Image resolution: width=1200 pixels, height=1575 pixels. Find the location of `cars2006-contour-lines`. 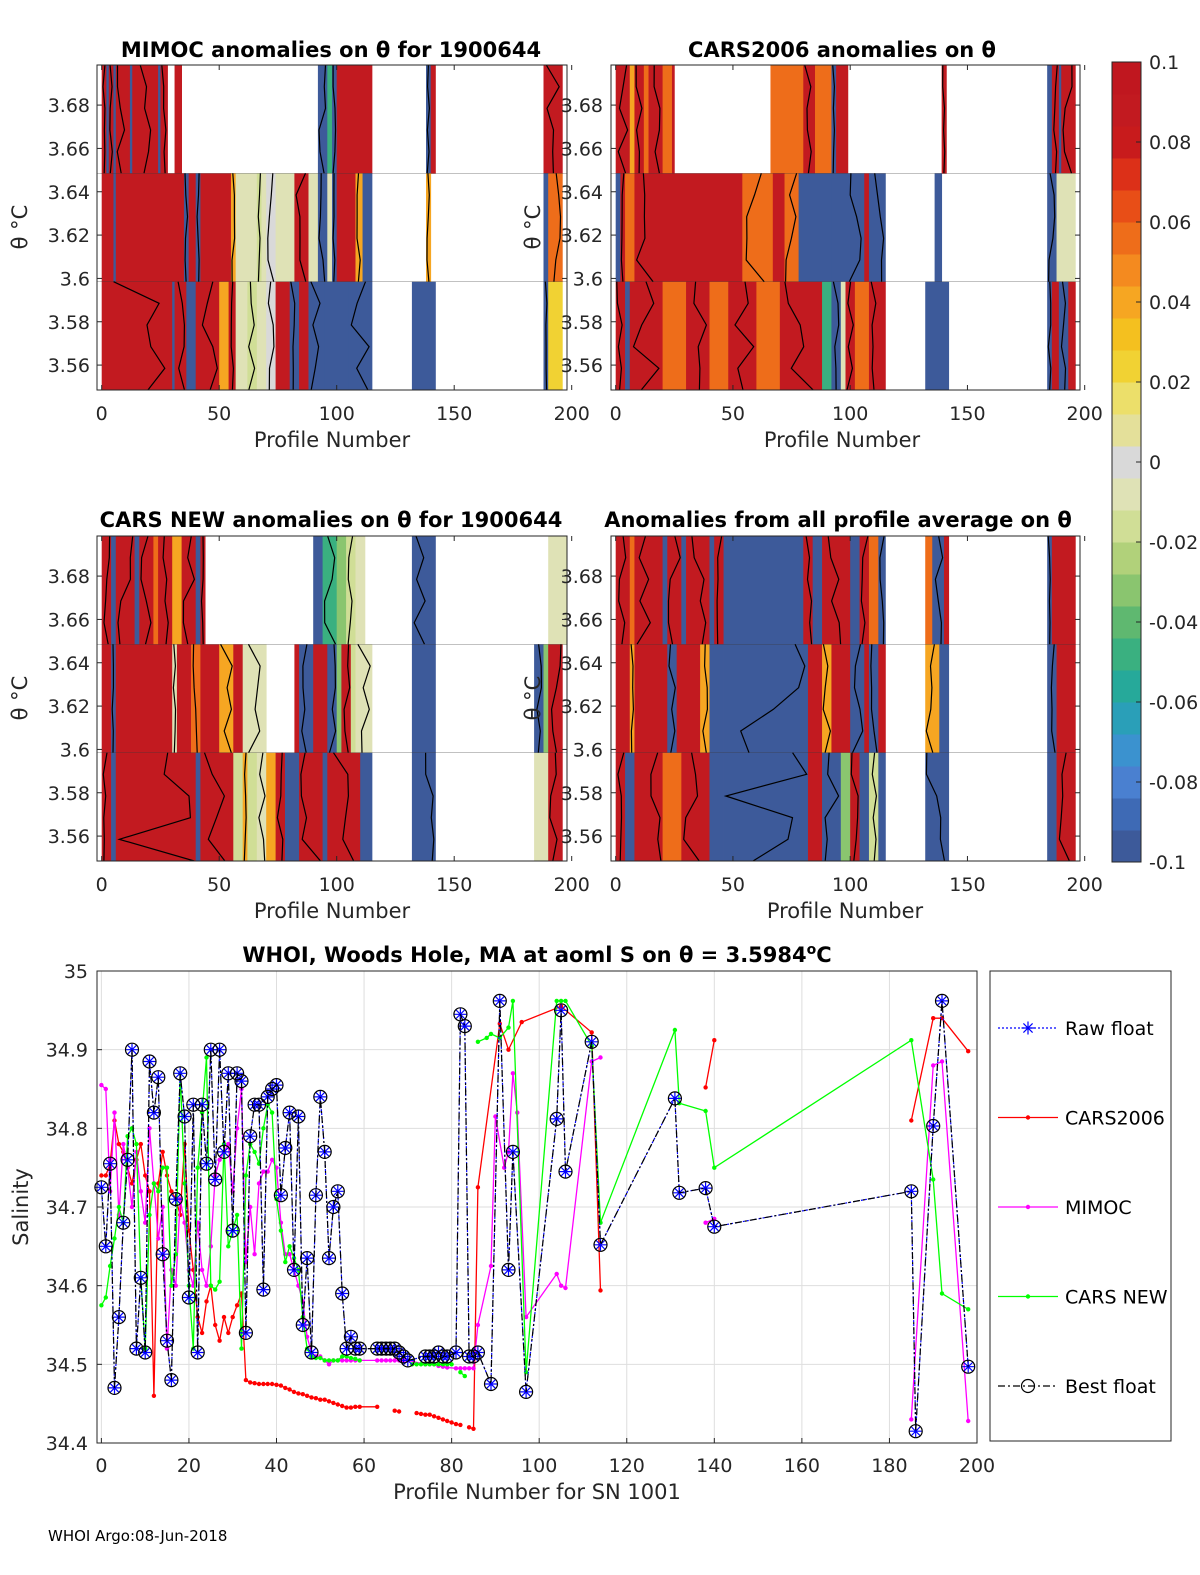

cars2006-contour-lines is located at coordinates (845, 227).